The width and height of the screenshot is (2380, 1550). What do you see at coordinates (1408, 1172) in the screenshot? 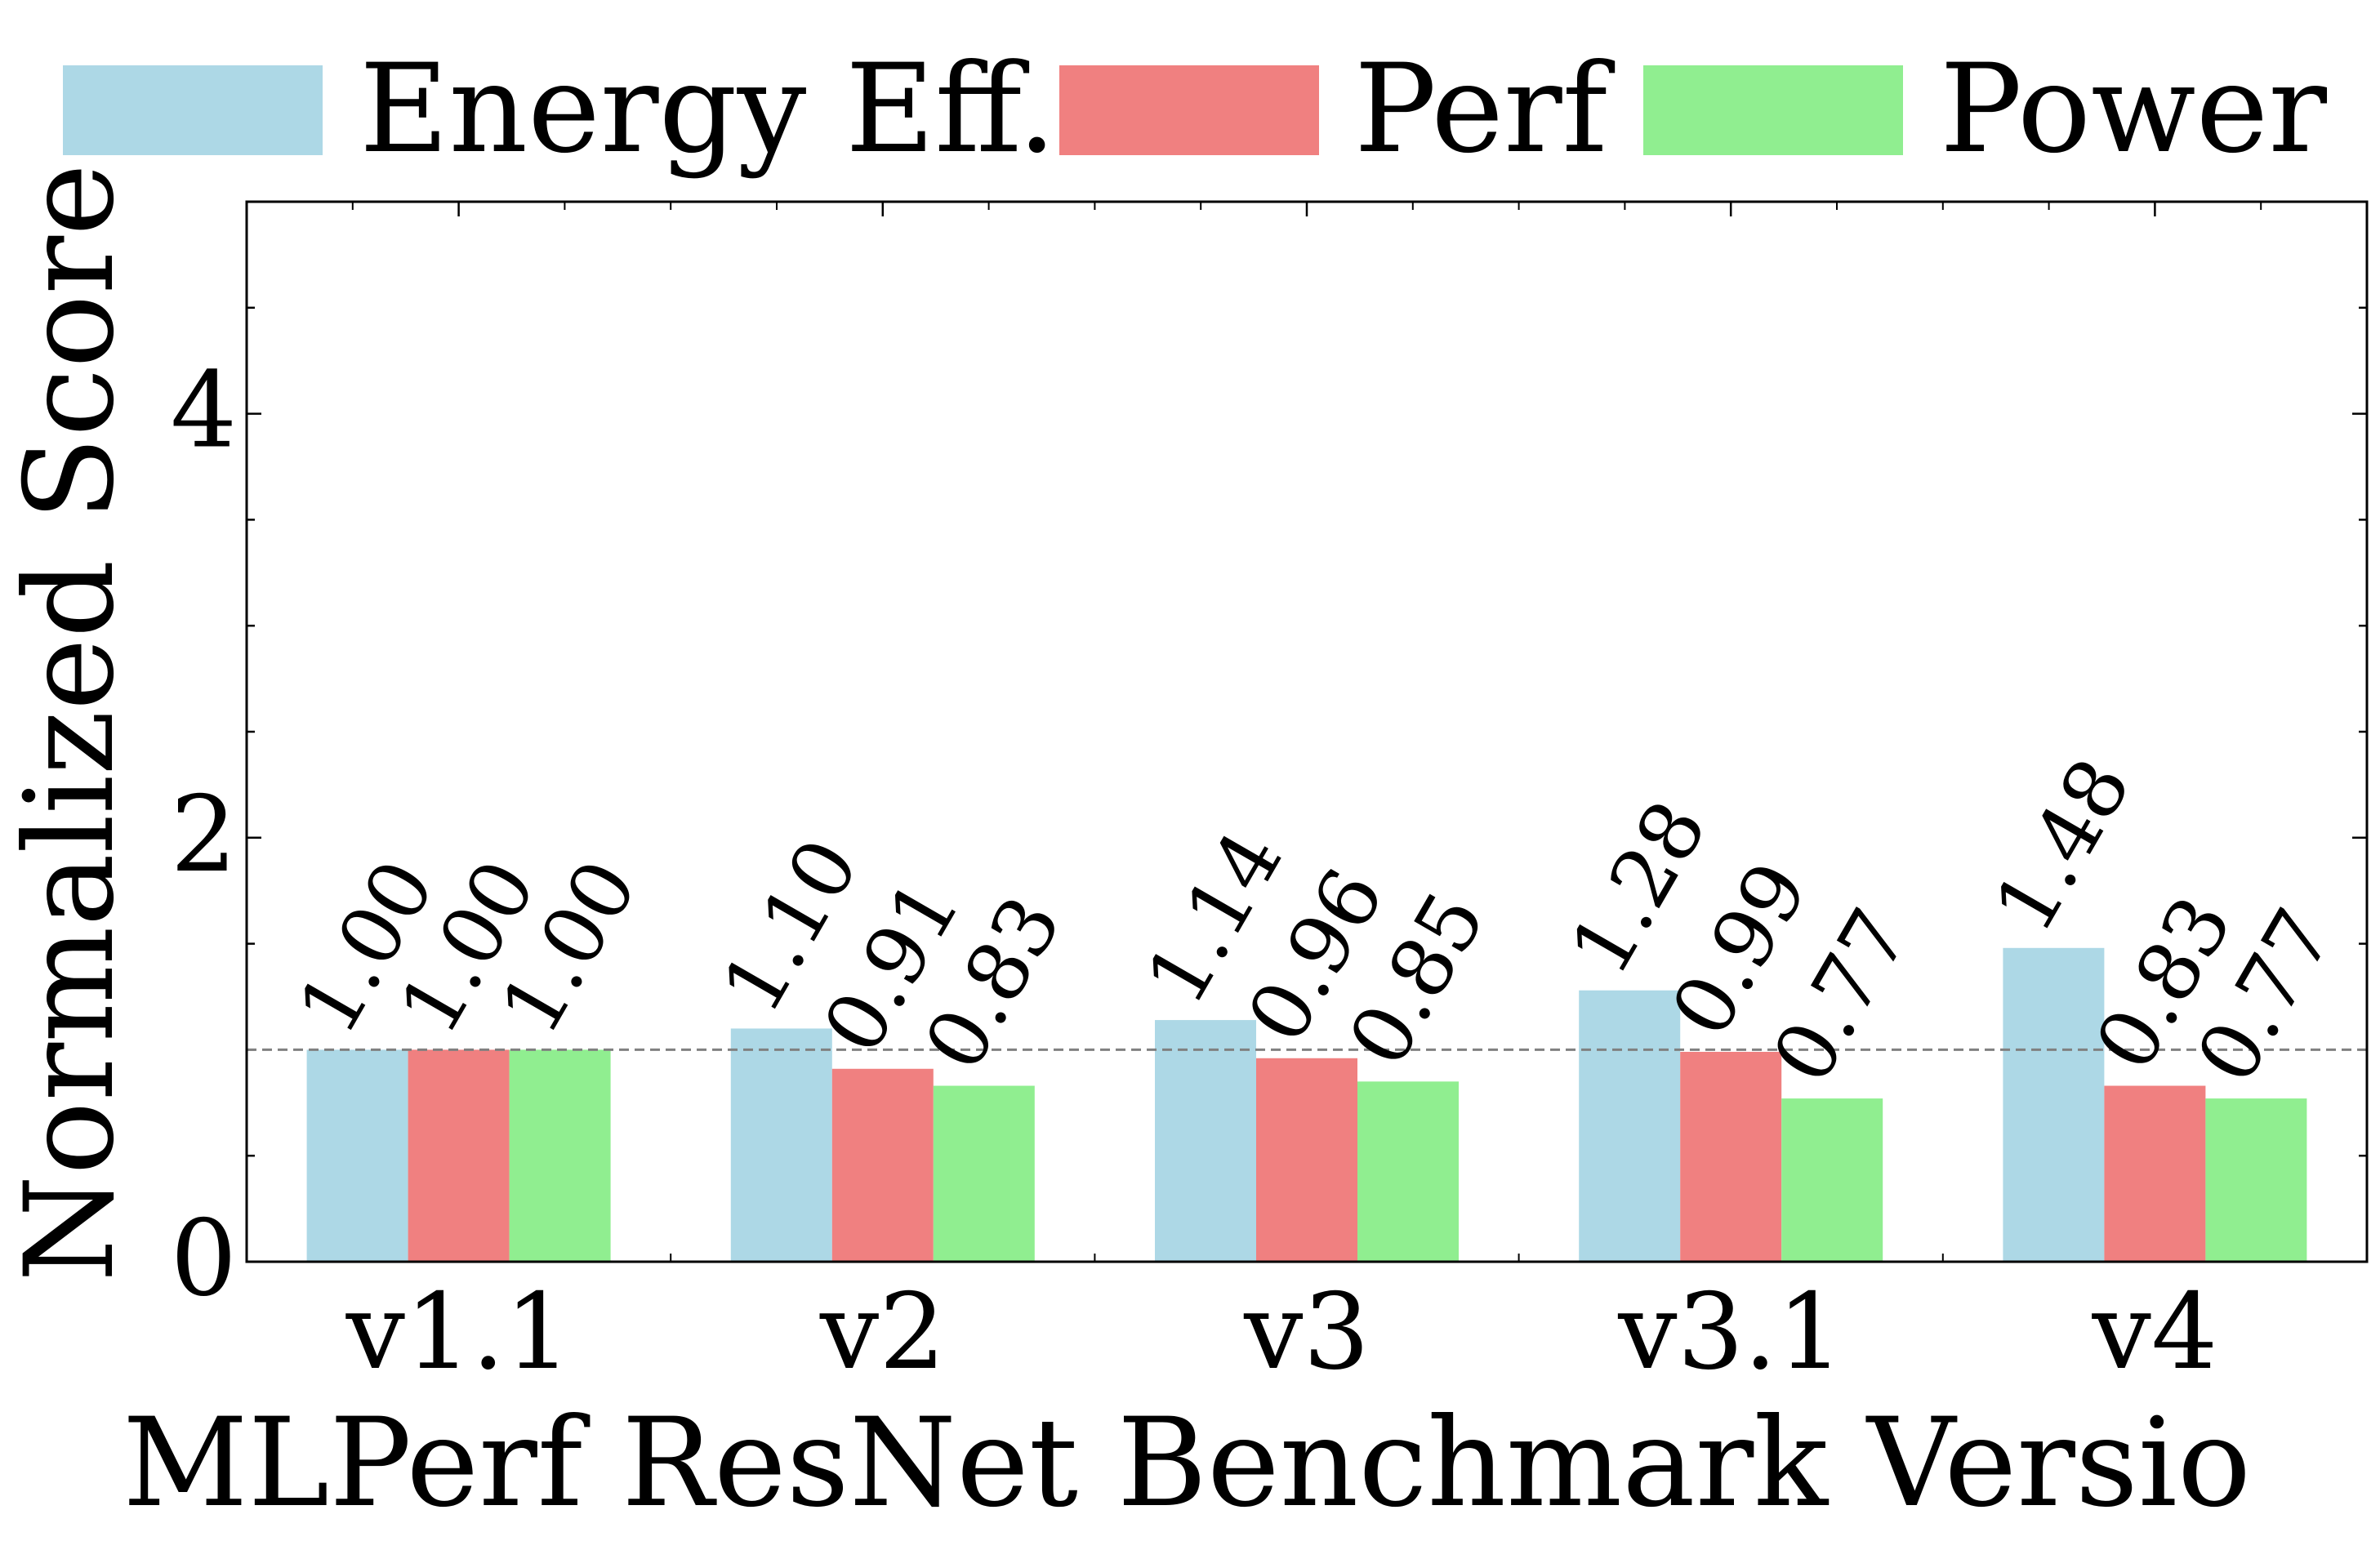
I see `bar-power-v3` at bounding box center [1408, 1172].